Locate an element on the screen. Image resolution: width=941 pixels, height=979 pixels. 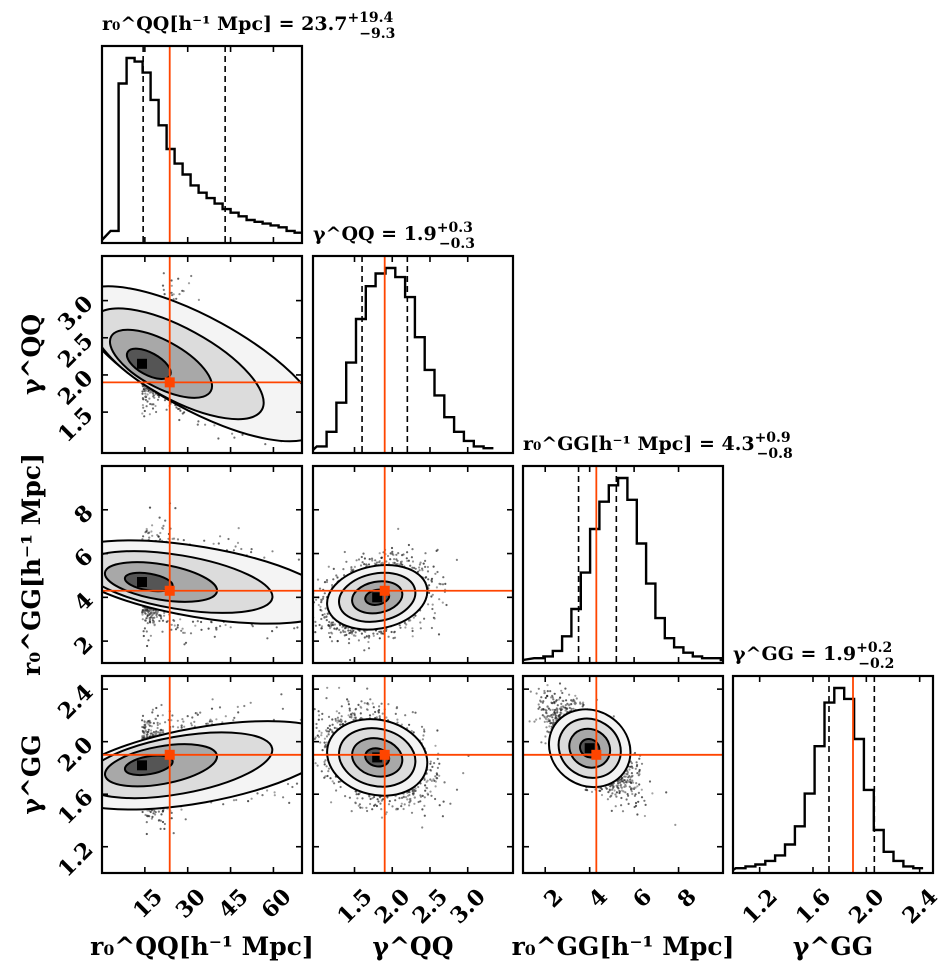
density-peak is located at coordinates (142, 582).